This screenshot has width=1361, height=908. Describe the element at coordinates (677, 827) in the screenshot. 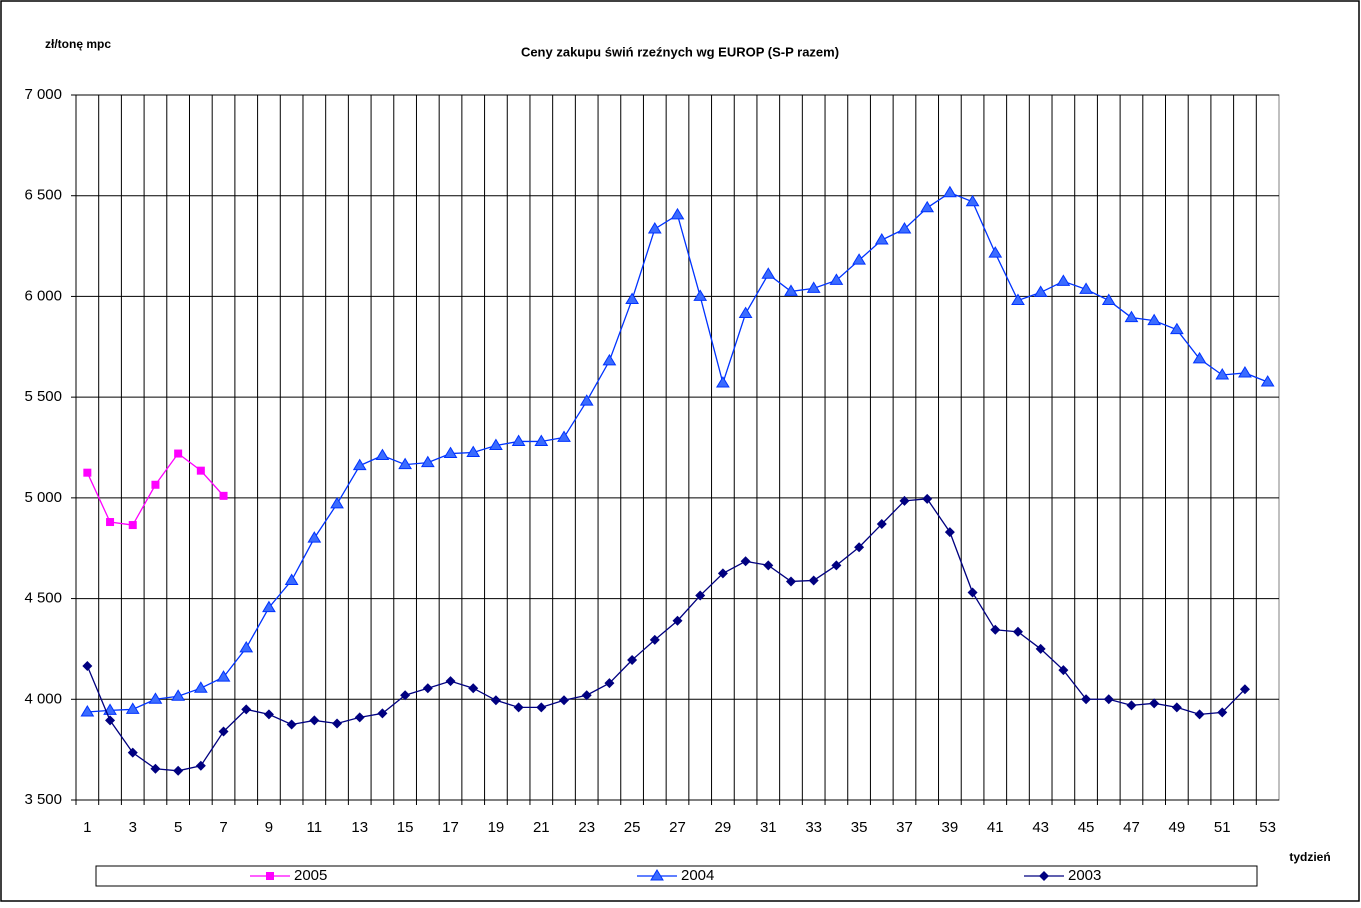

I see `x-tick-label: 27` at that location.